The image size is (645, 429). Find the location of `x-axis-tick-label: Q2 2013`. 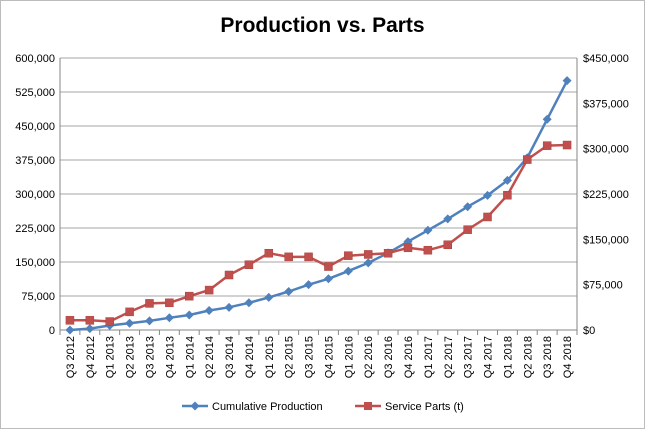

x-axis-tick-label: Q2 2013 is located at coordinates (131, 357).